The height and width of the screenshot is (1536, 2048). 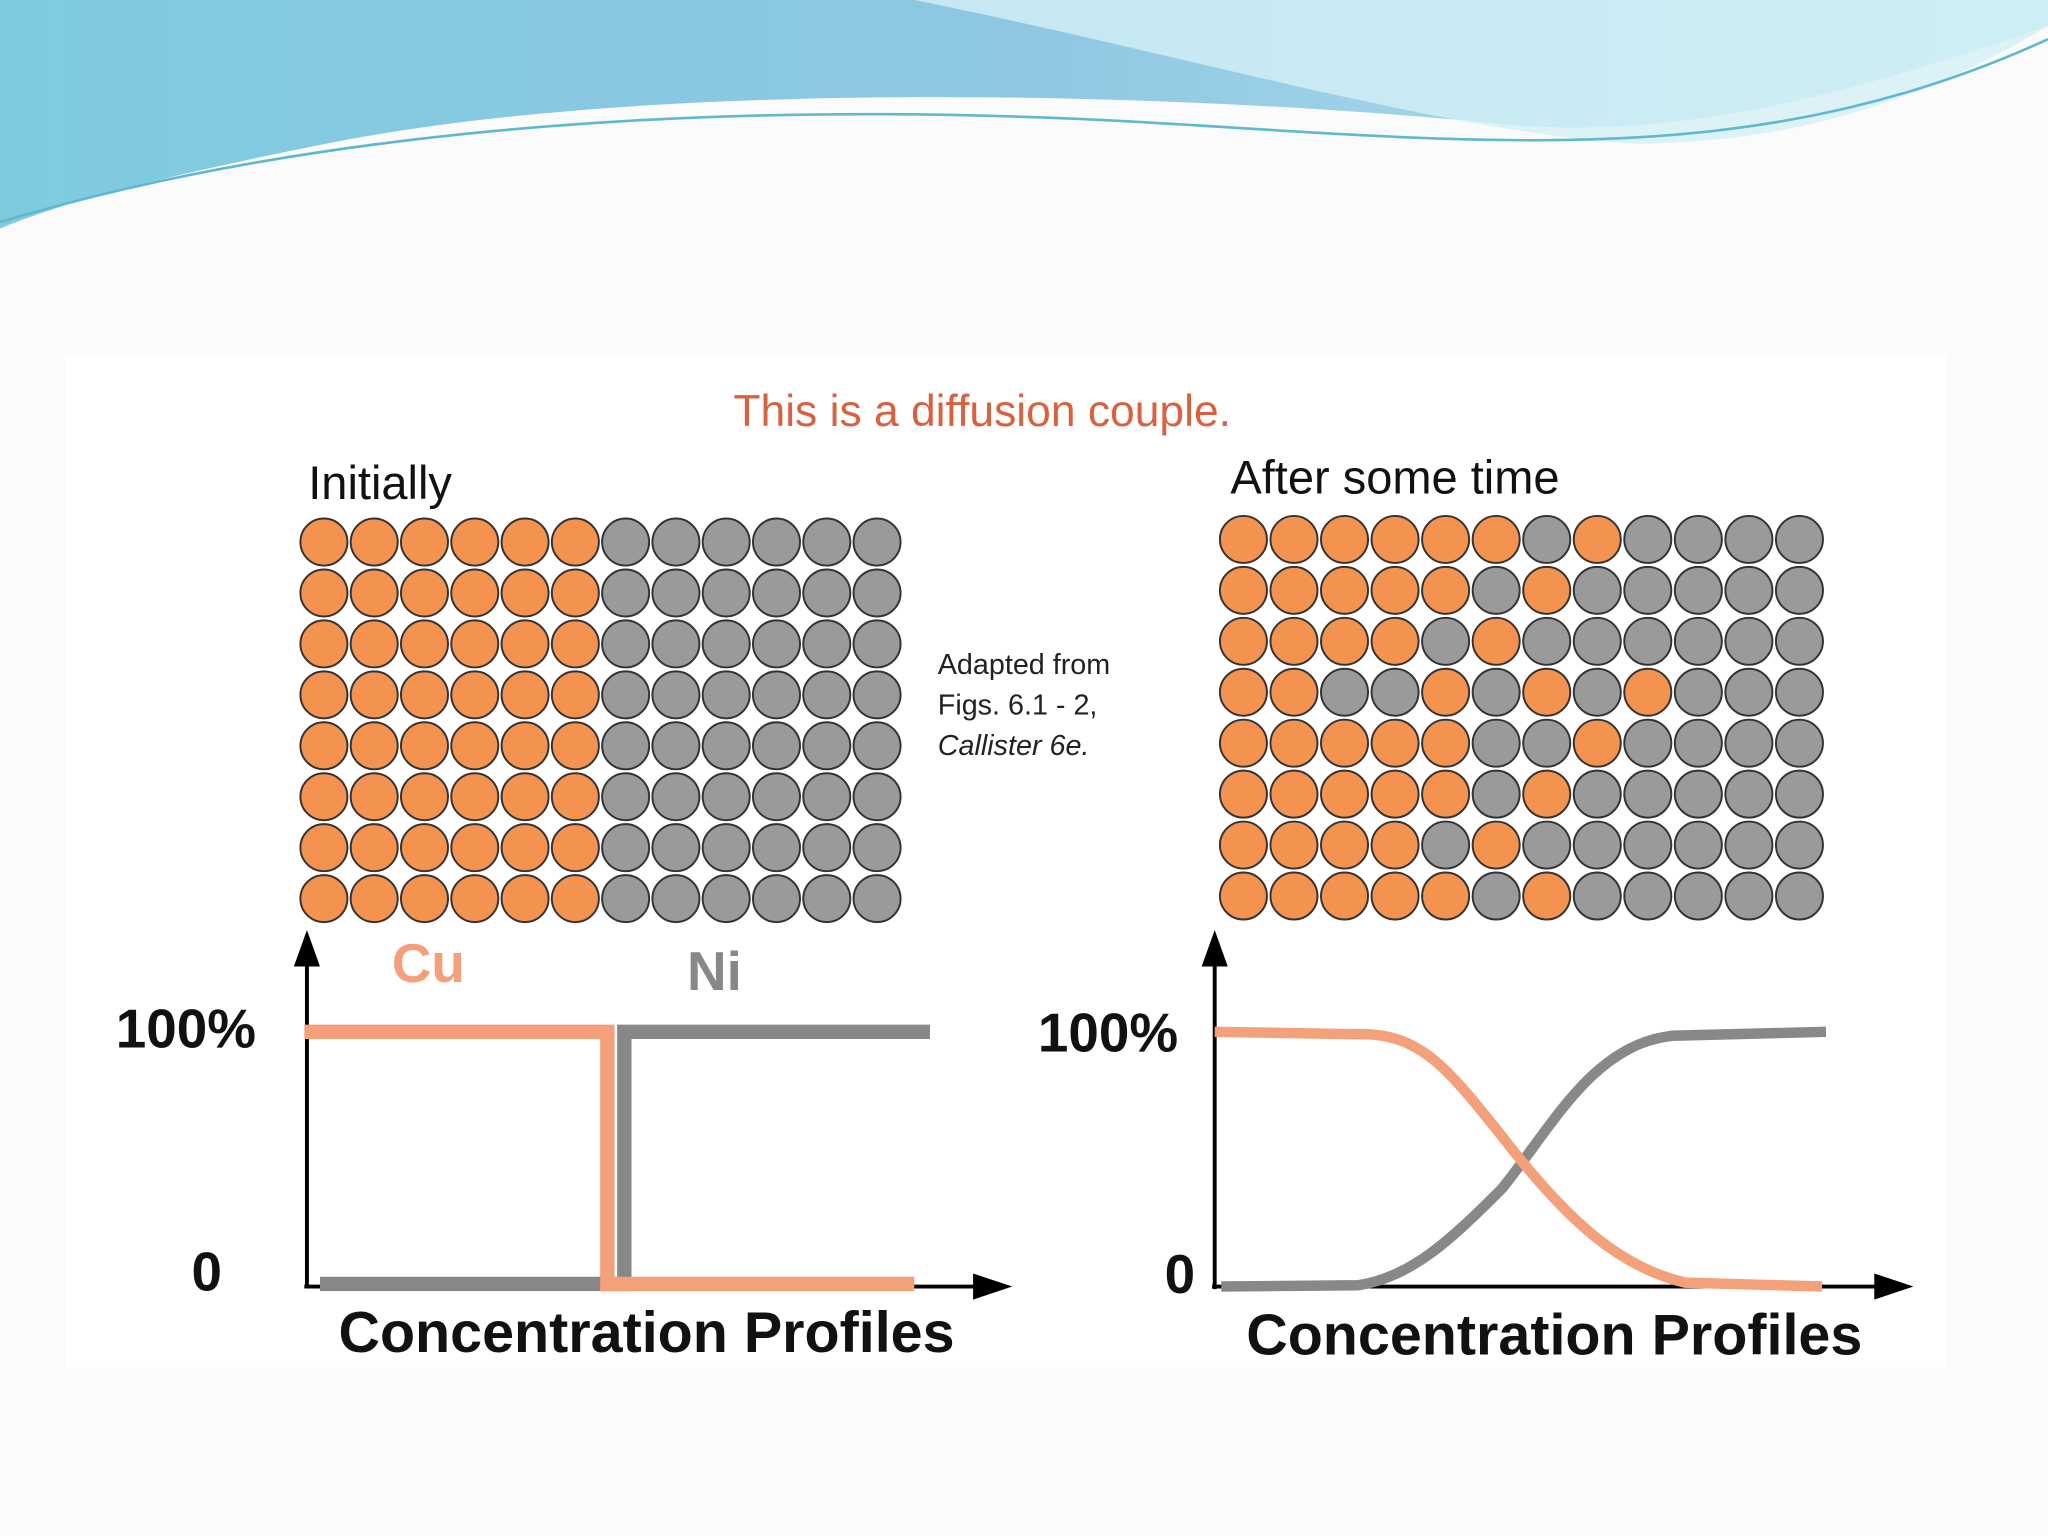 I want to click on header-wave-light, so click(x=1481, y=72).